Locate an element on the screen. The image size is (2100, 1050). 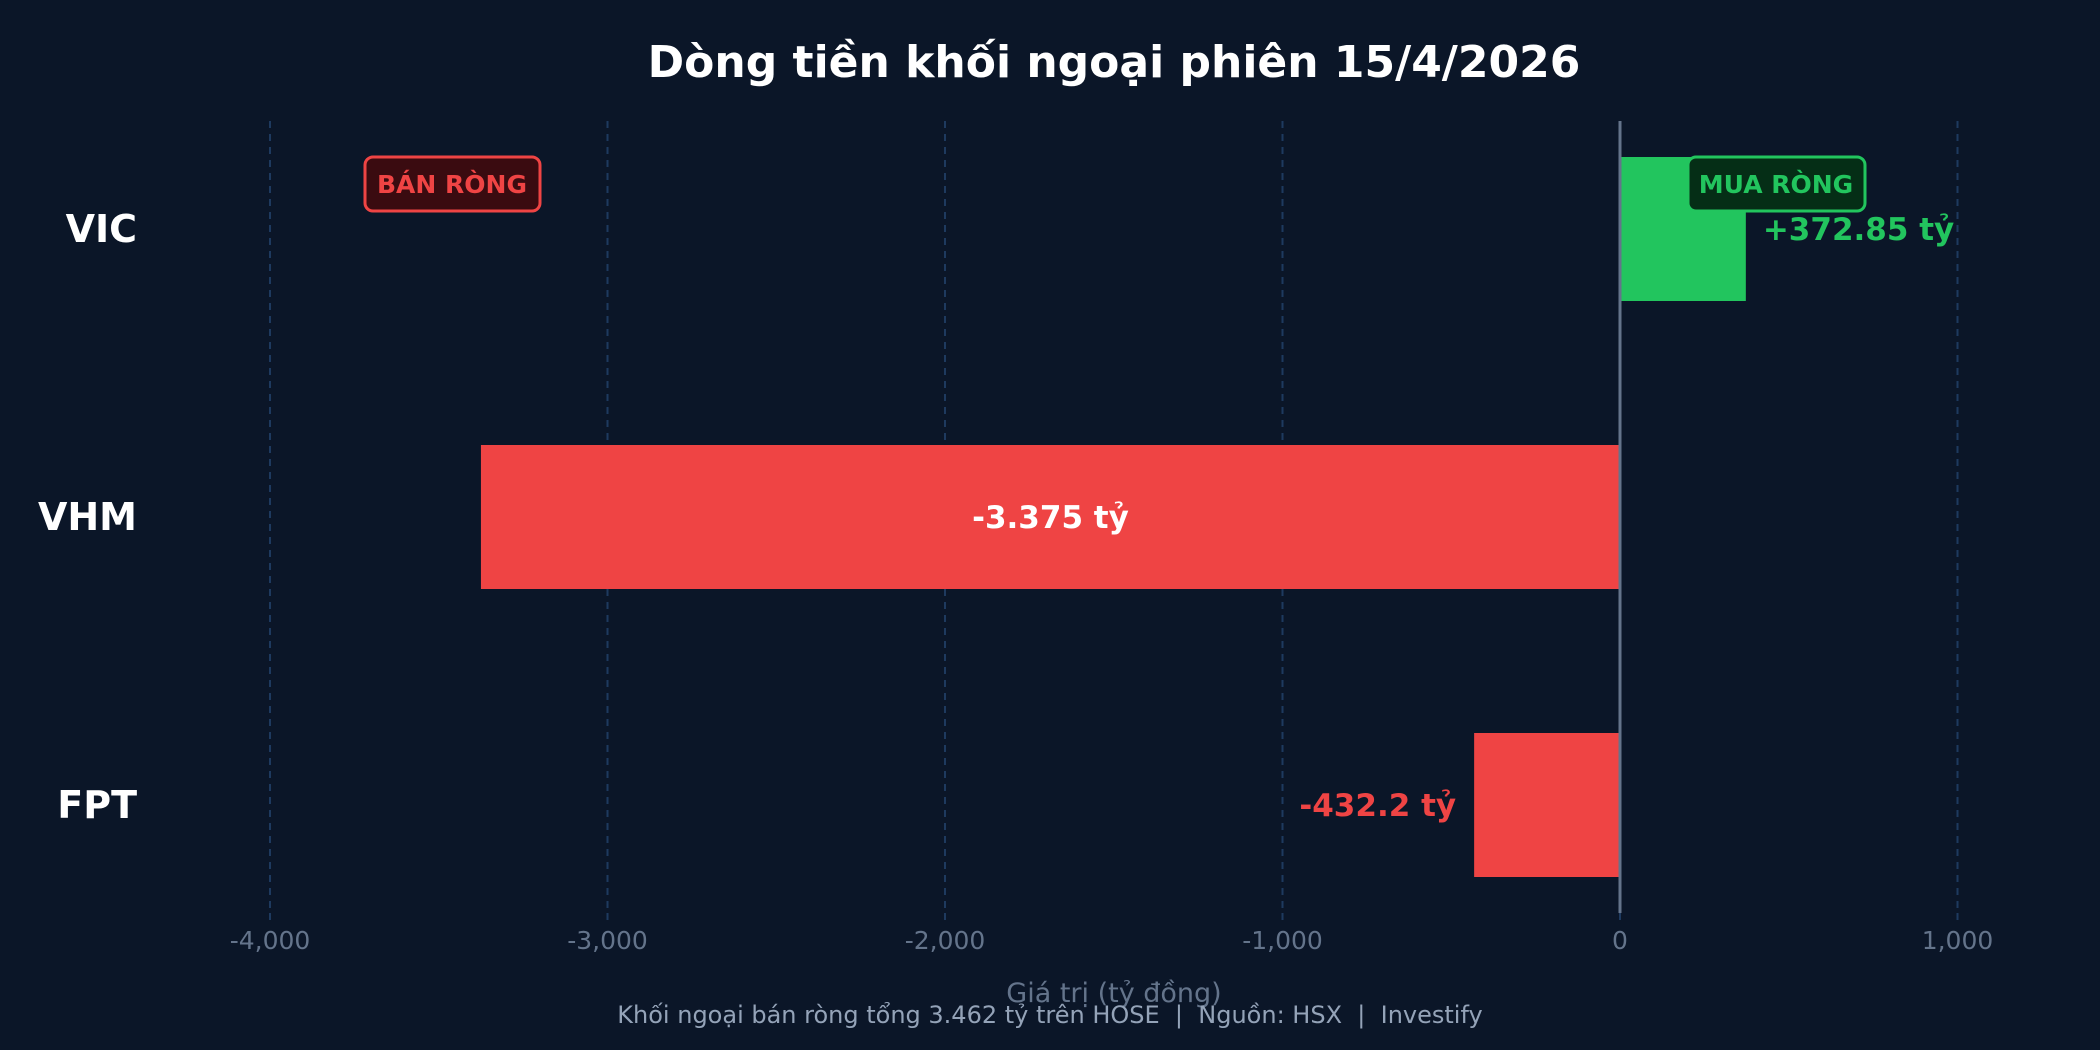
bar-vhm is located at coordinates (1050, 517).